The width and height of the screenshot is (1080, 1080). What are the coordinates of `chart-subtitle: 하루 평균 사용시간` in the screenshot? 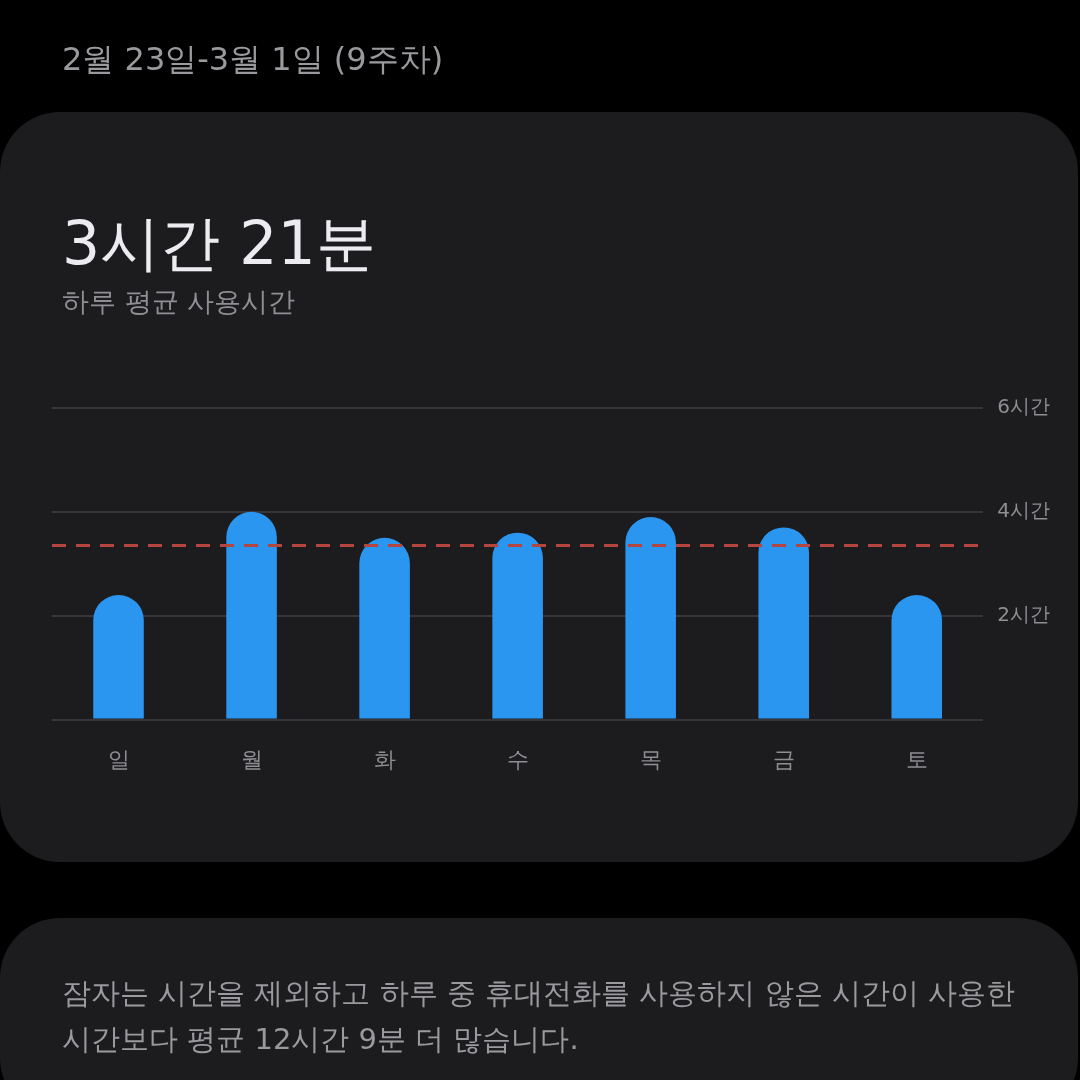 It's located at (179, 302).